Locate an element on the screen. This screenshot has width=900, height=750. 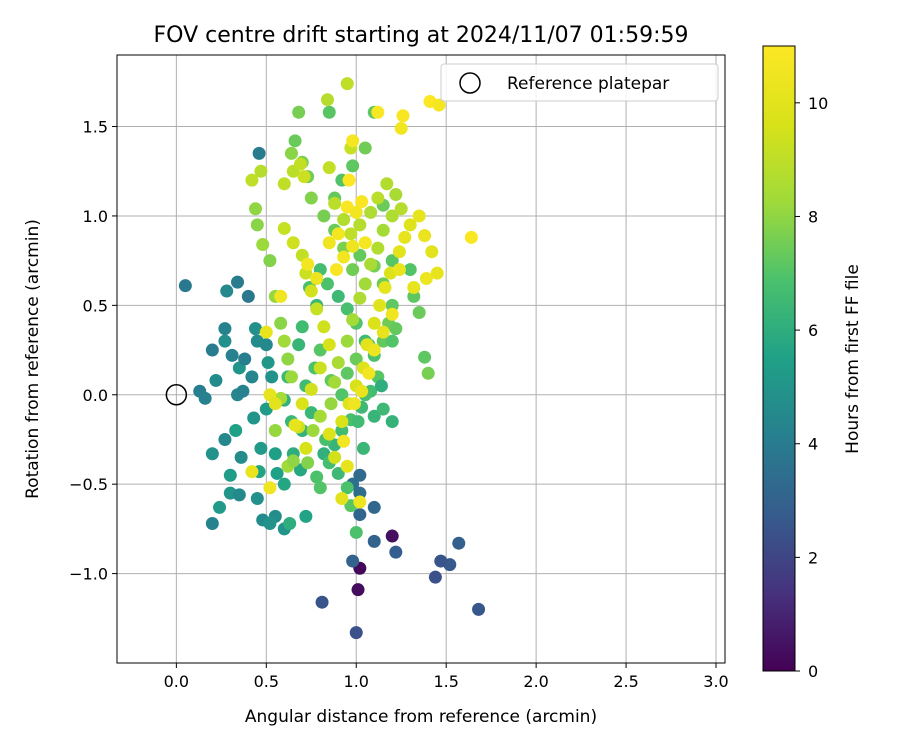
x-tick-label: 2.0 is located at coordinates (535, 681).